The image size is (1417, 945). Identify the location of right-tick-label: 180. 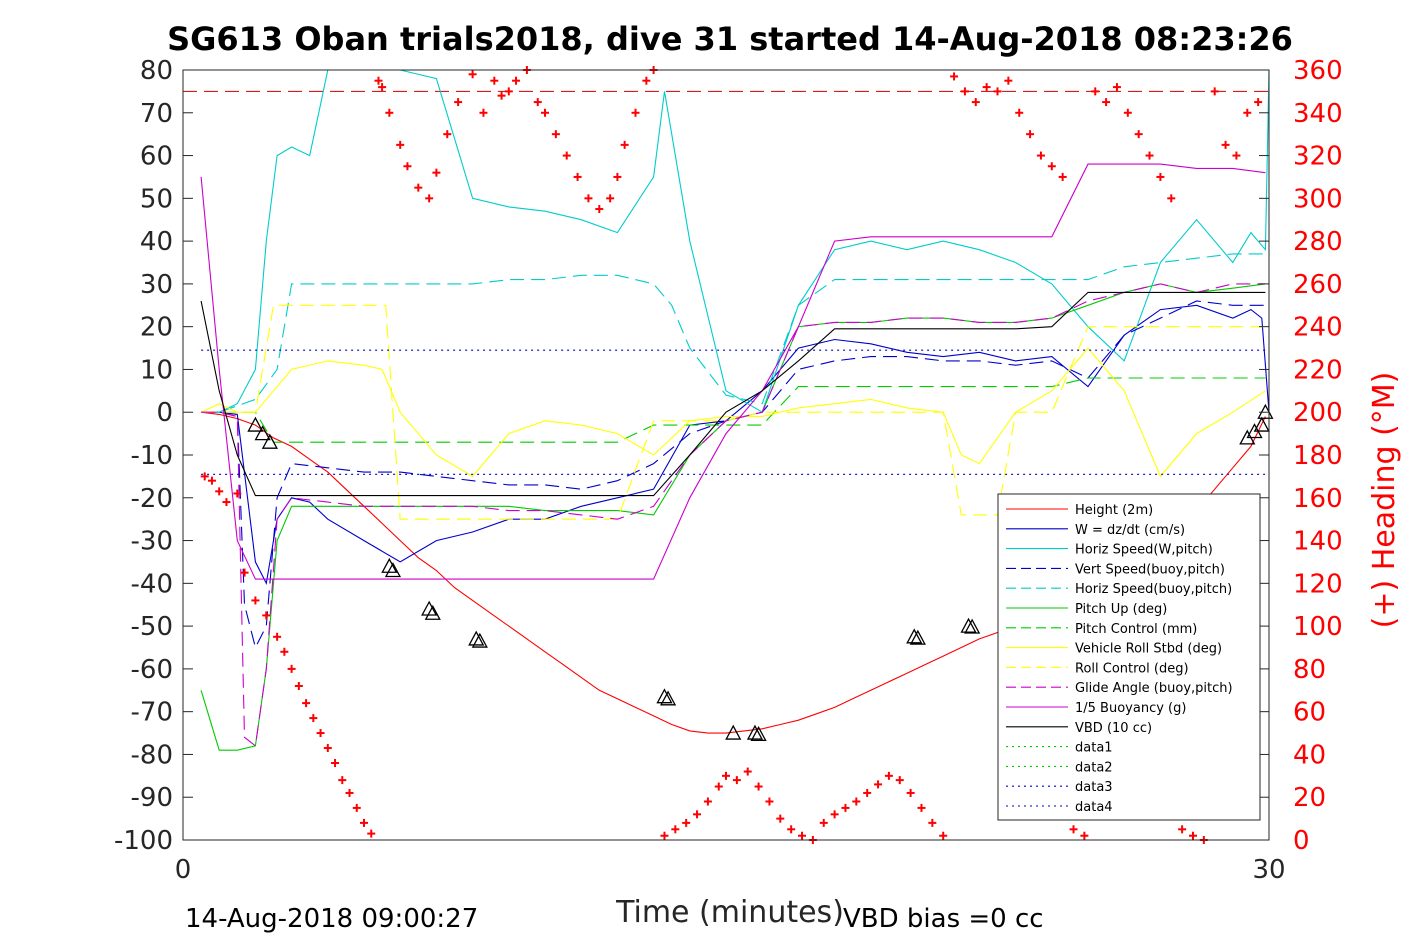
(1318, 456).